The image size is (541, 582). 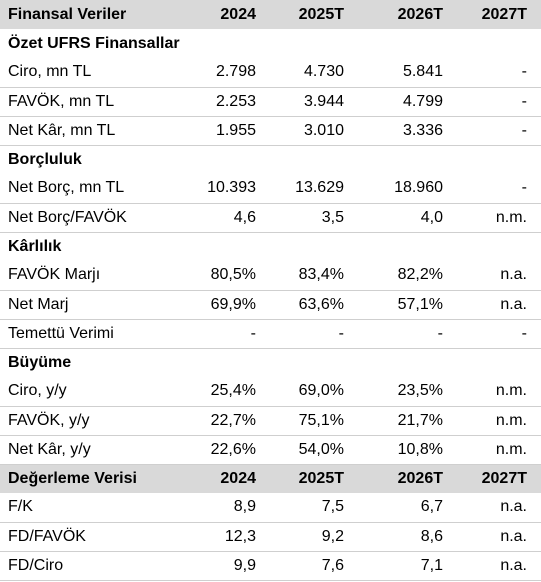 I want to click on row-value: 9,2, so click(x=307, y=537).